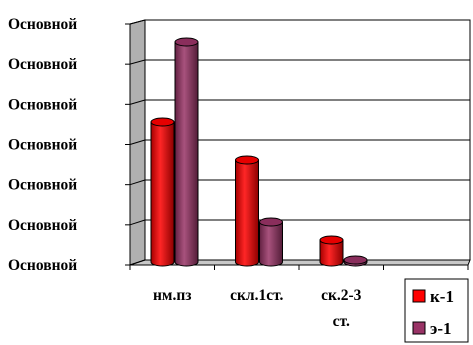 This screenshot has height=345, width=473. What do you see at coordinates (441, 328) in the screenshot?
I see `legend-label: э-1` at bounding box center [441, 328].